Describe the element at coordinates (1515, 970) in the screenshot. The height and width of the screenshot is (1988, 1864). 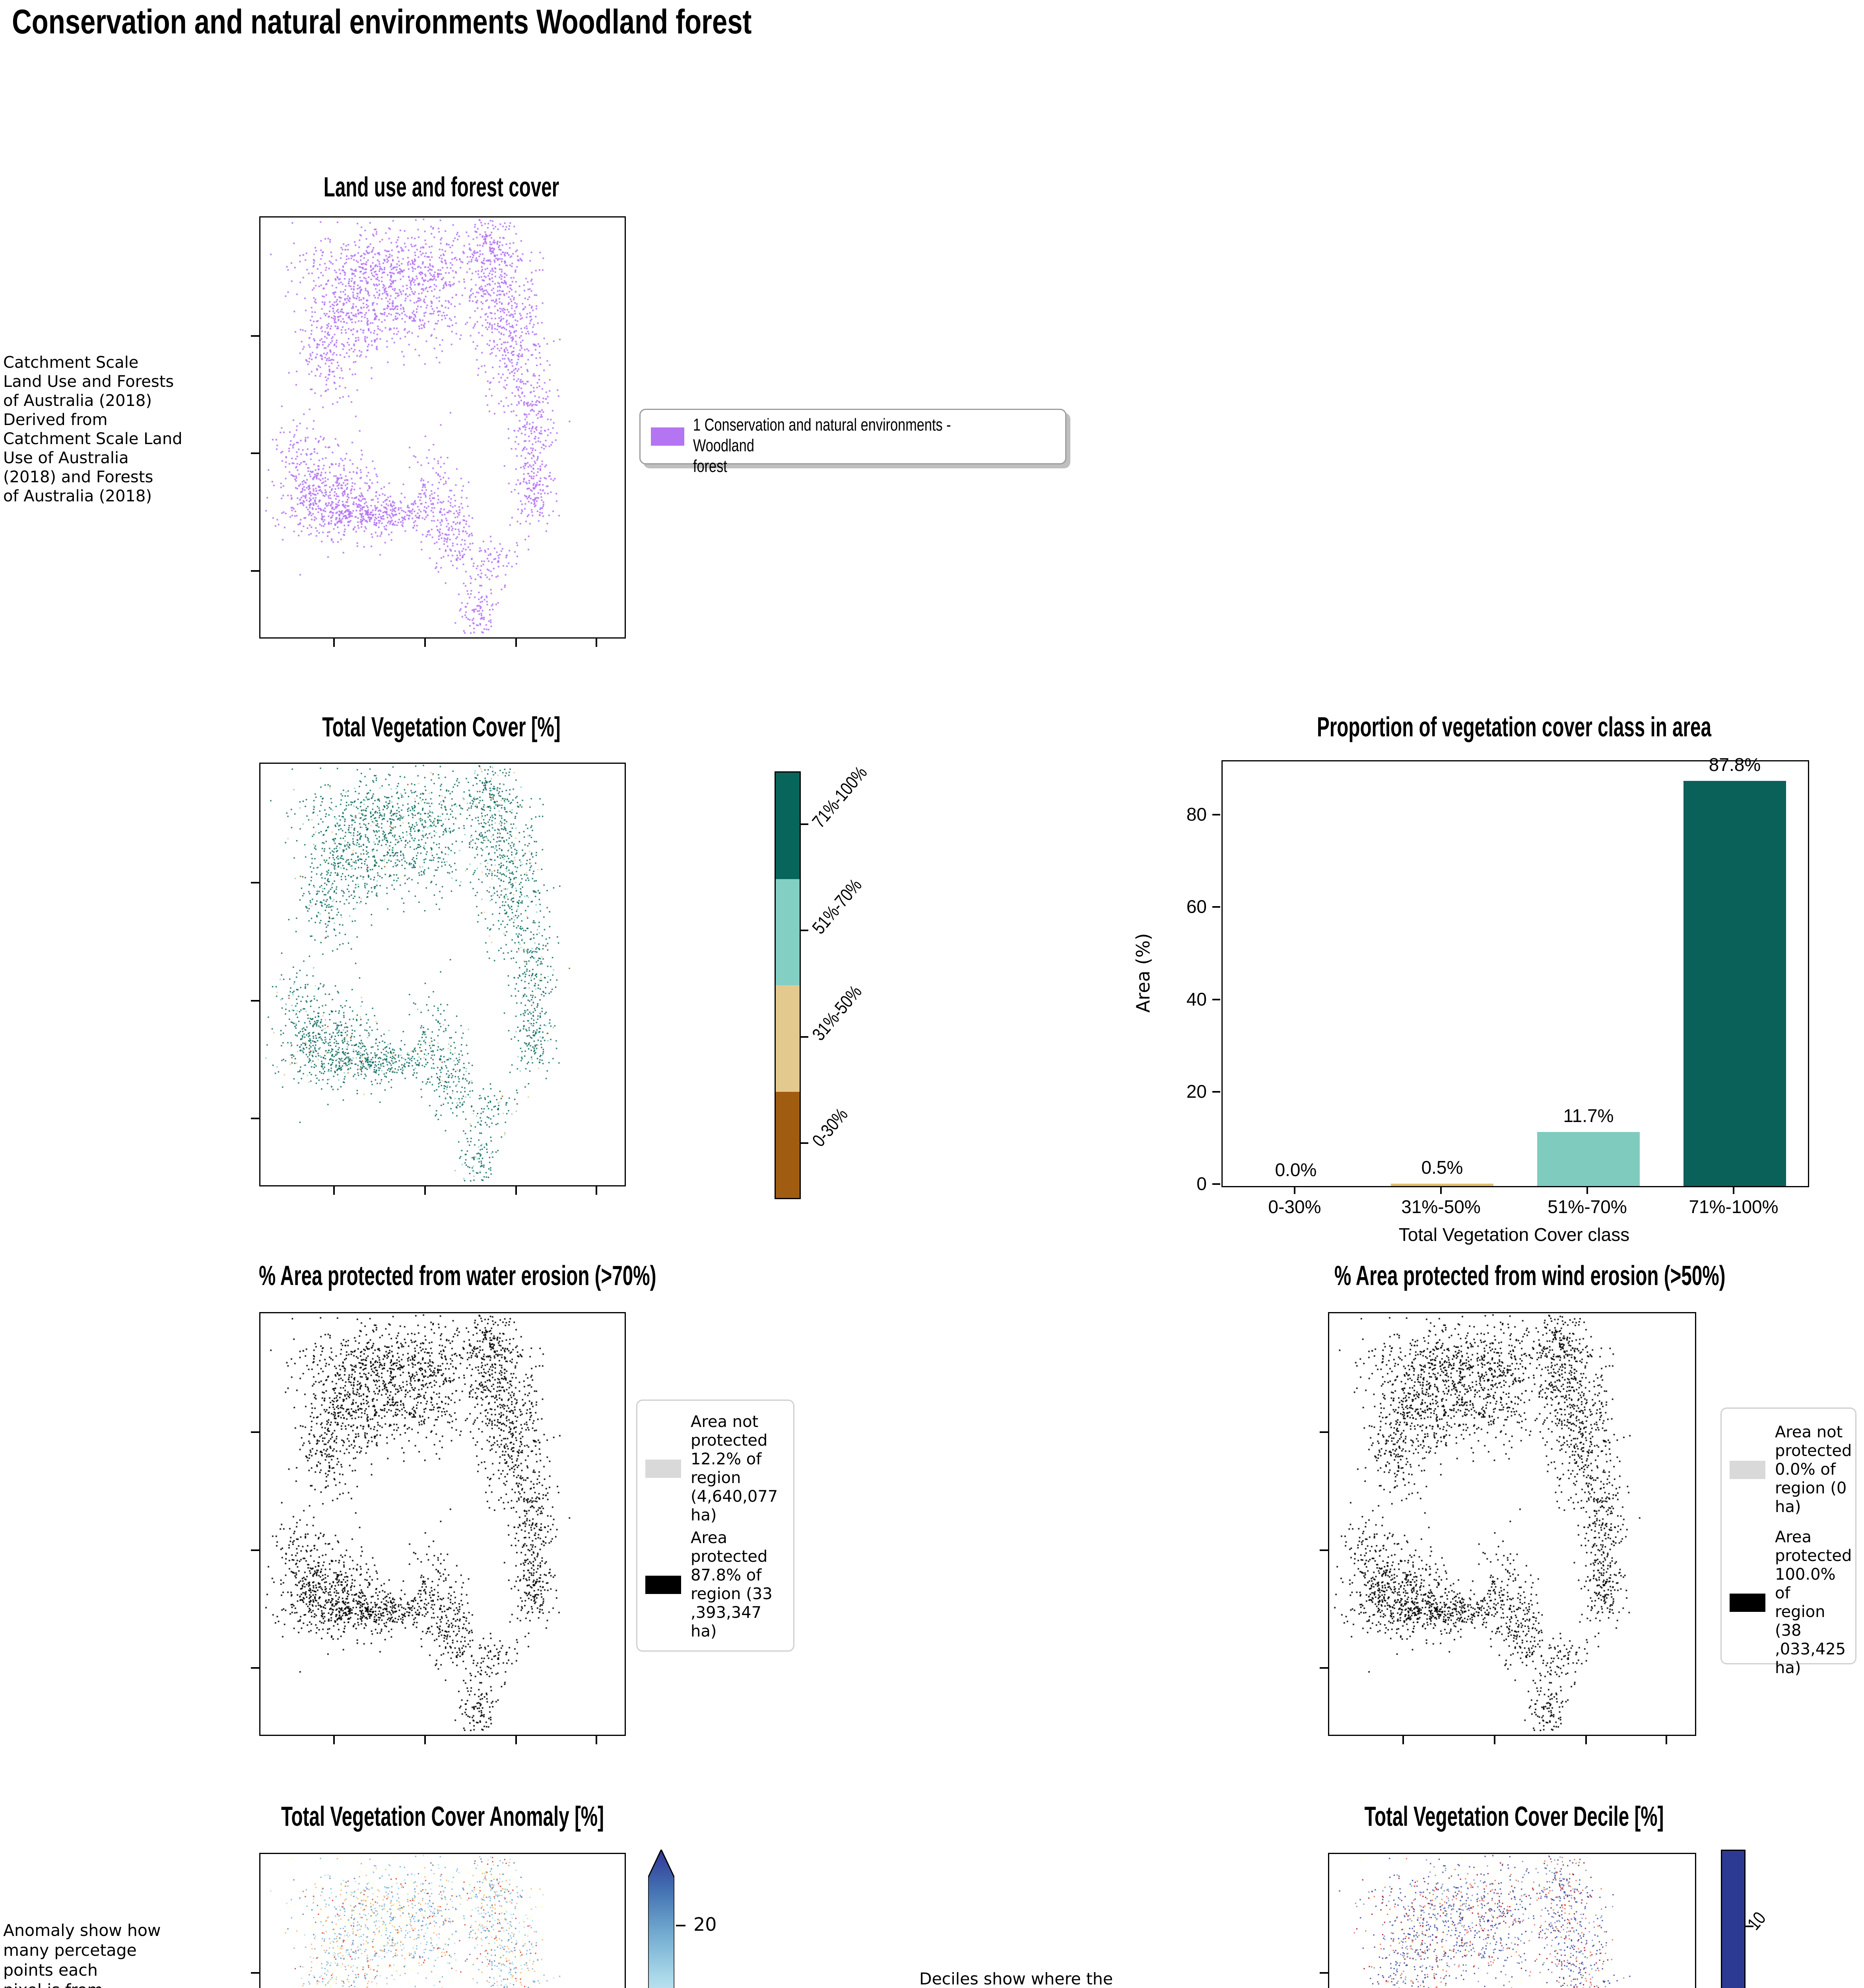
I see `proportion-bar-chart: 0.0% 0.5% 11.7% 87.8%` at that location.